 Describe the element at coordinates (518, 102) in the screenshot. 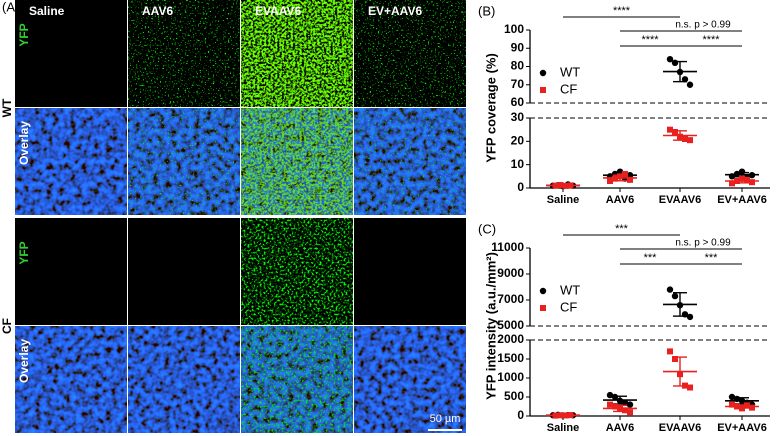

I see `y-tick-label: 60` at that location.